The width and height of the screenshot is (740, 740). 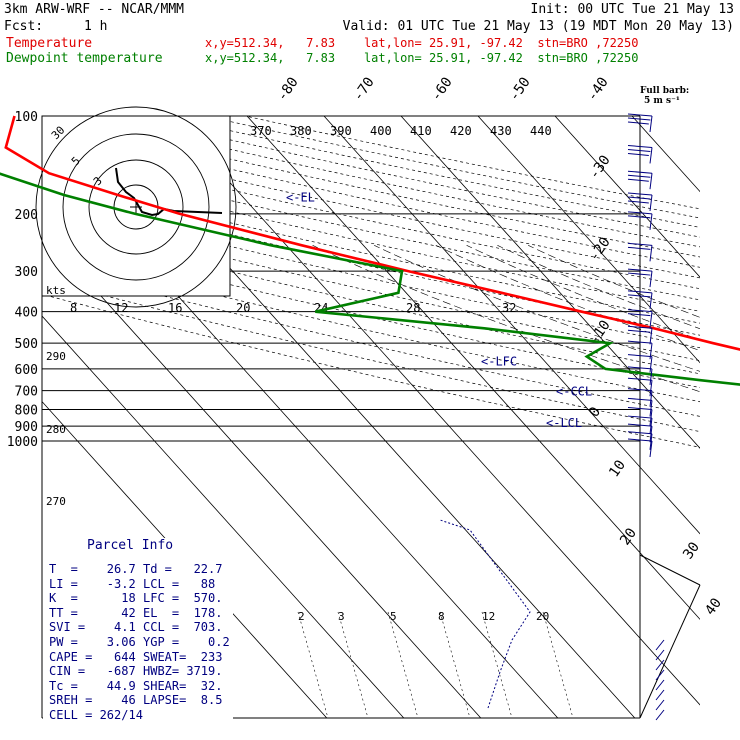 I want to click on isotherm-label-right: 30, so click(x=691, y=550).